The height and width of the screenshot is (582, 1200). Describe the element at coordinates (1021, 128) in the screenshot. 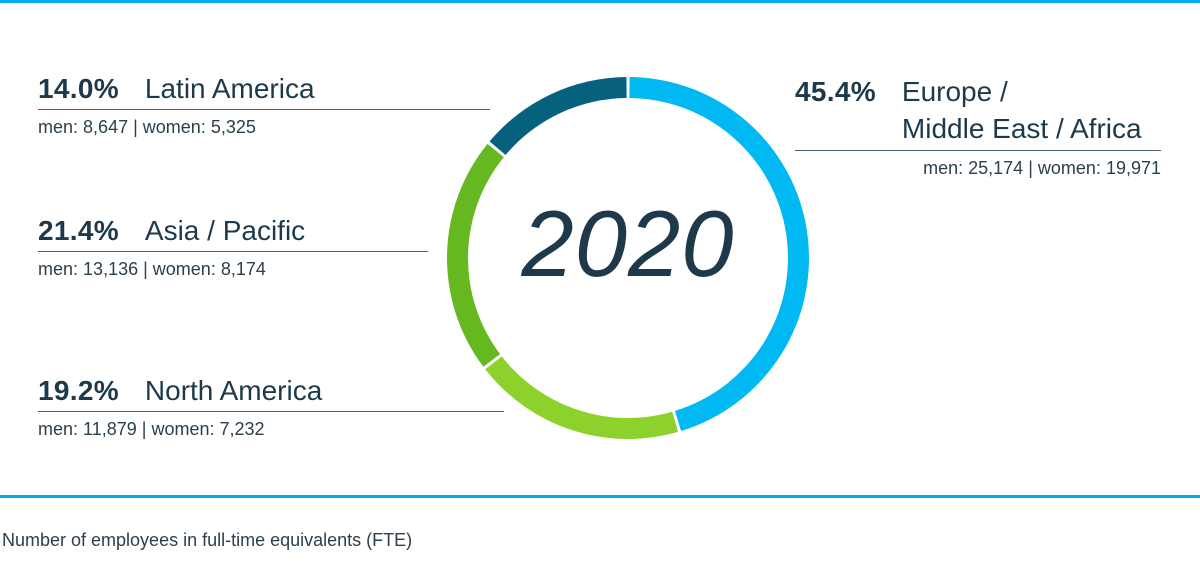

I see `europe-name-line2: Middle East / Africa` at that location.